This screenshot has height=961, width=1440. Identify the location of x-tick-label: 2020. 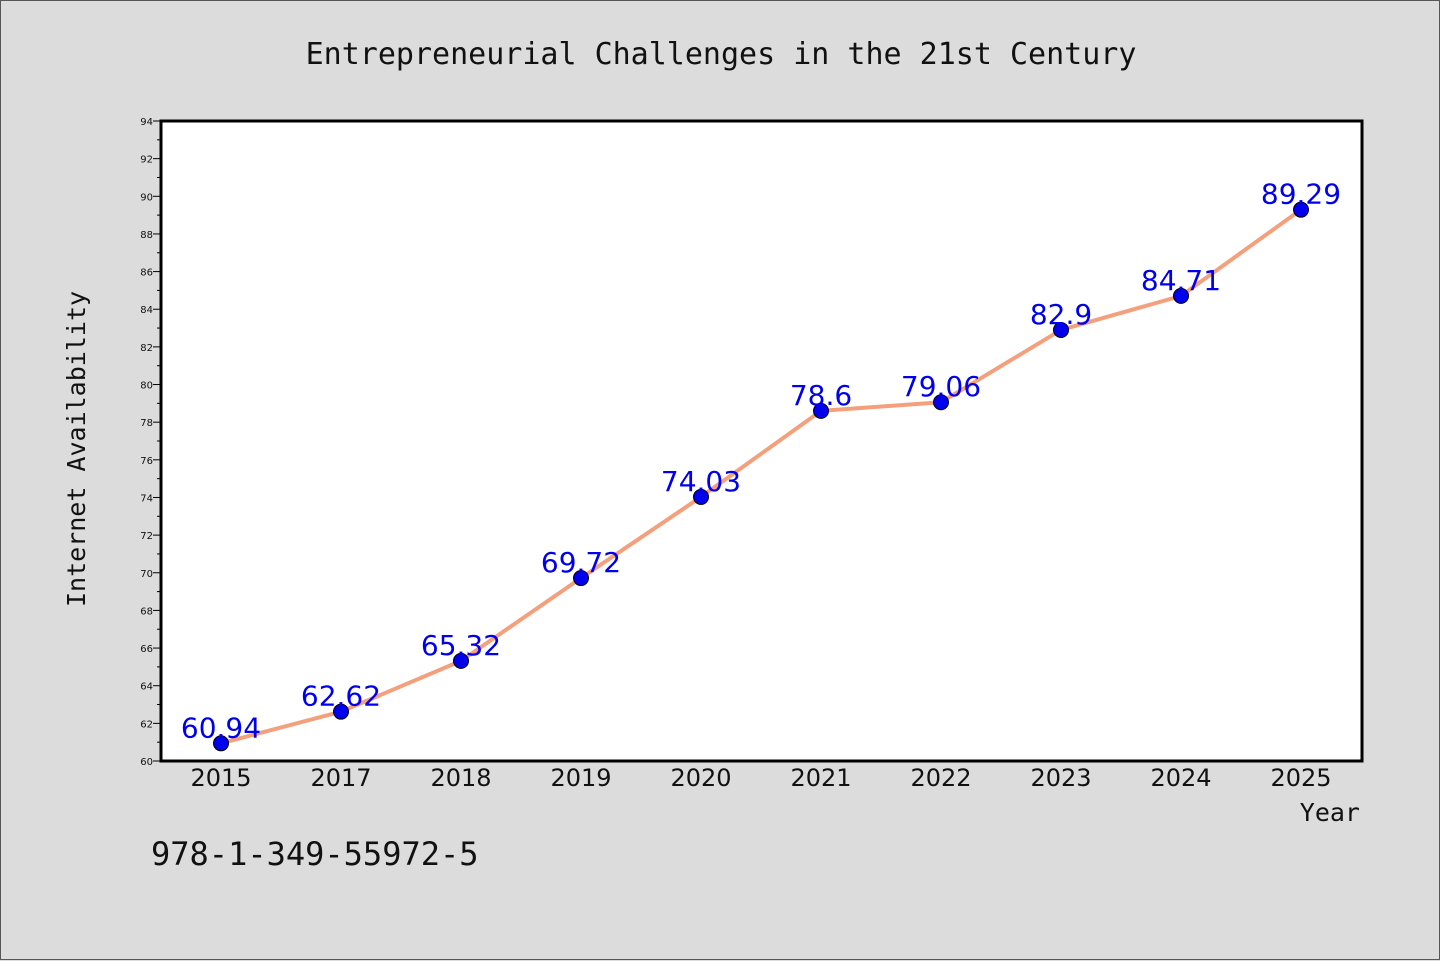
(700, 778).